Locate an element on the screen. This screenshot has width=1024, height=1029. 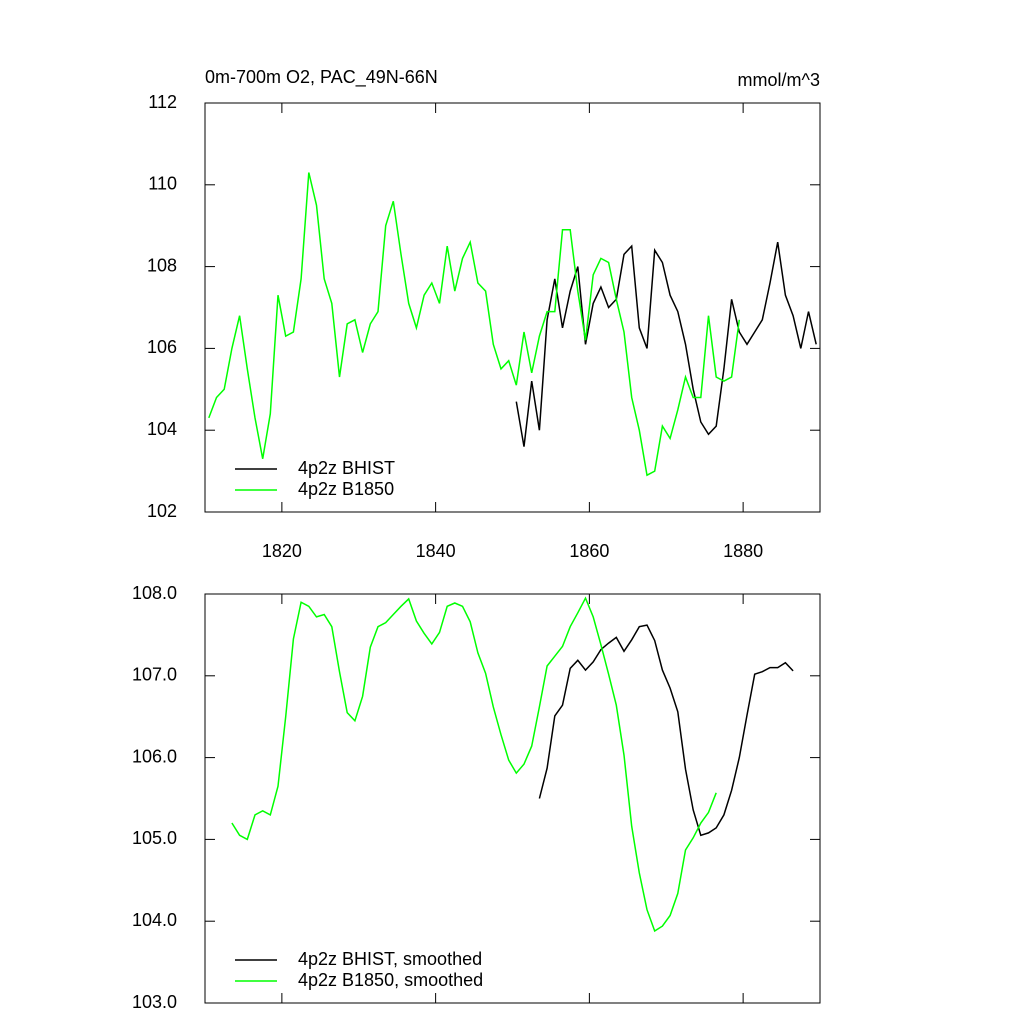
y-tick-label: 112 is located at coordinates (162, 102).